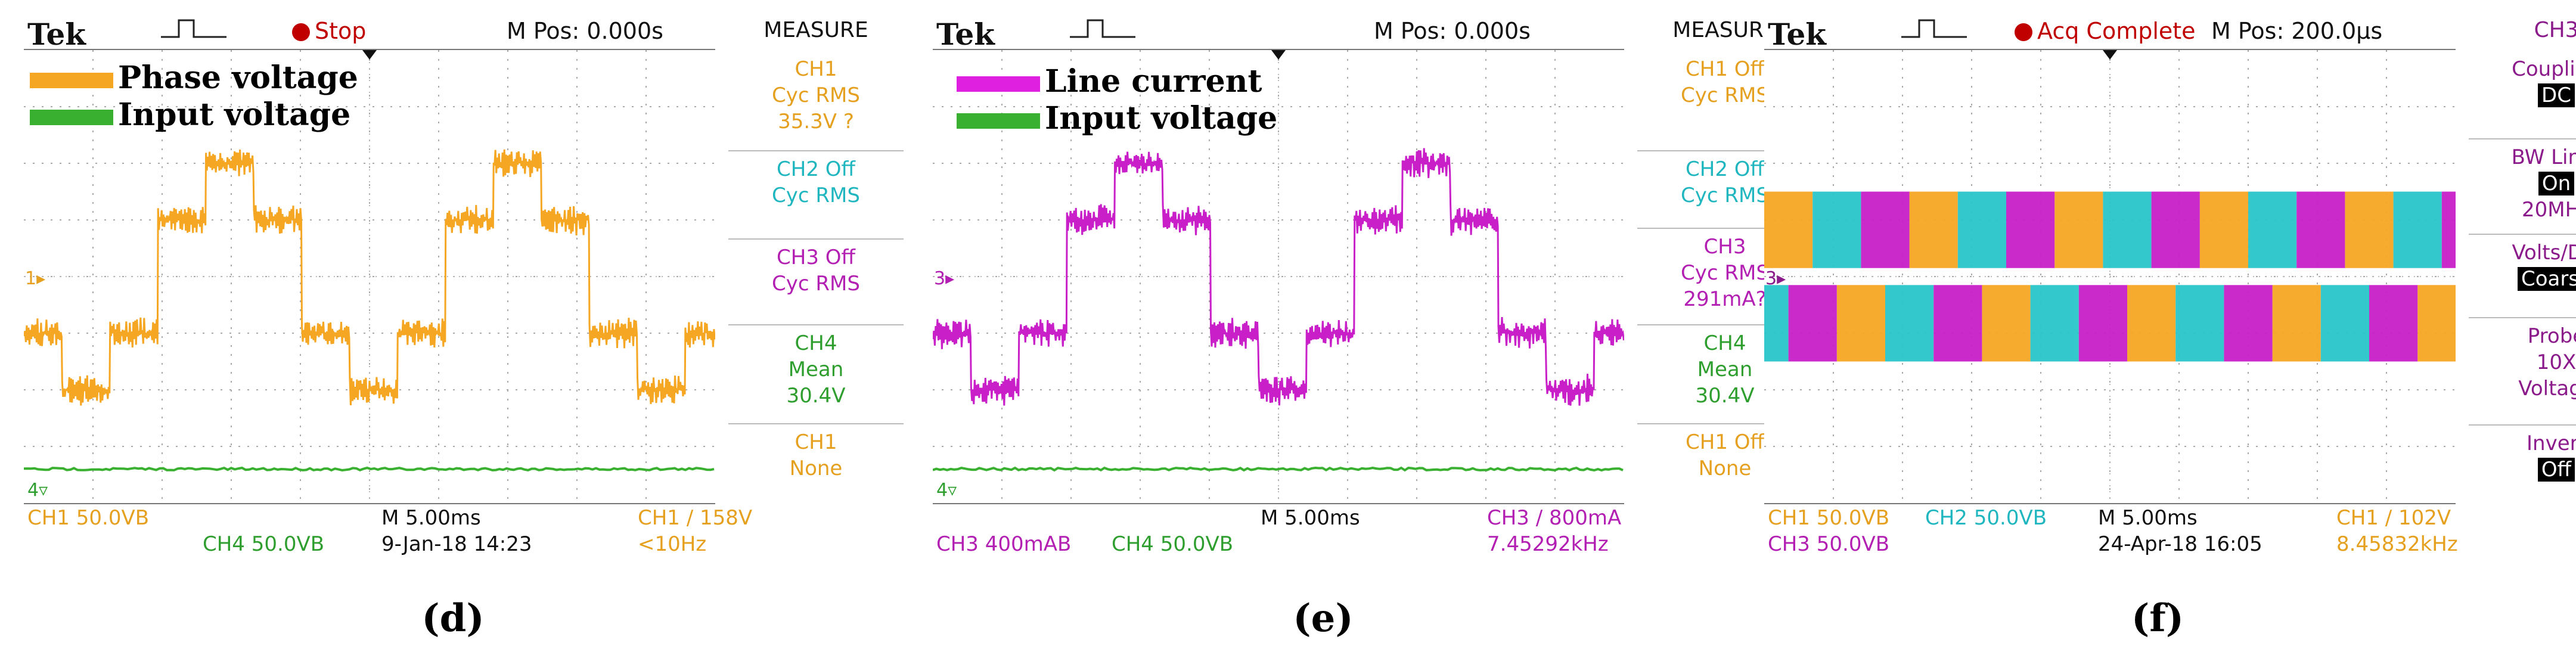  Describe the element at coordinates (301, 32) in the screenshot. I see `stop-icon` at that location.